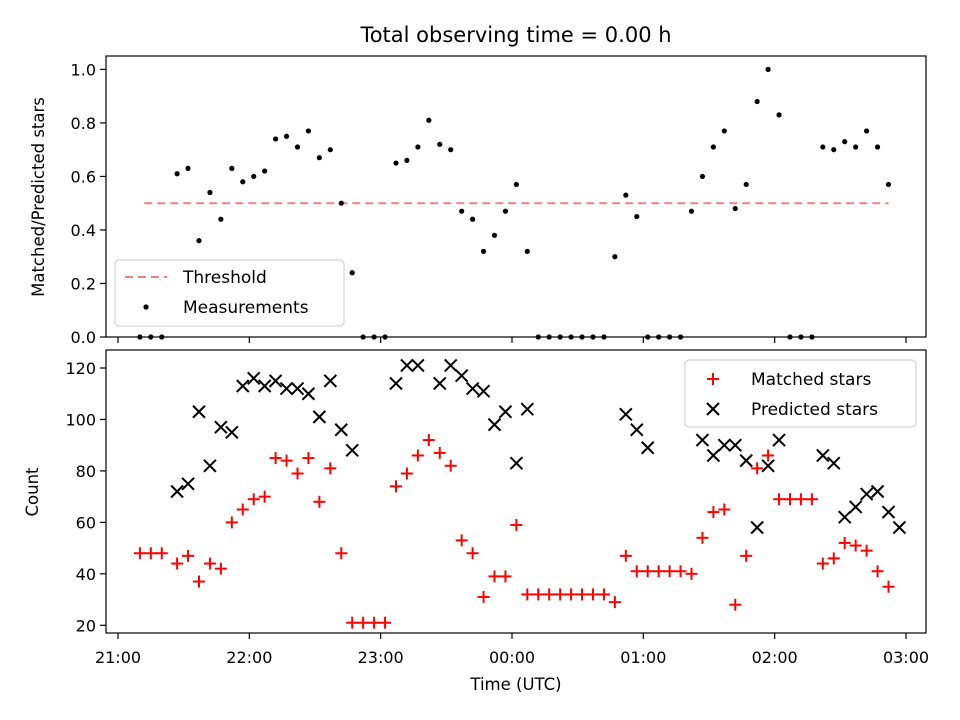  I want to click on count-x-tick-label: 02:00, so click(775, 657).